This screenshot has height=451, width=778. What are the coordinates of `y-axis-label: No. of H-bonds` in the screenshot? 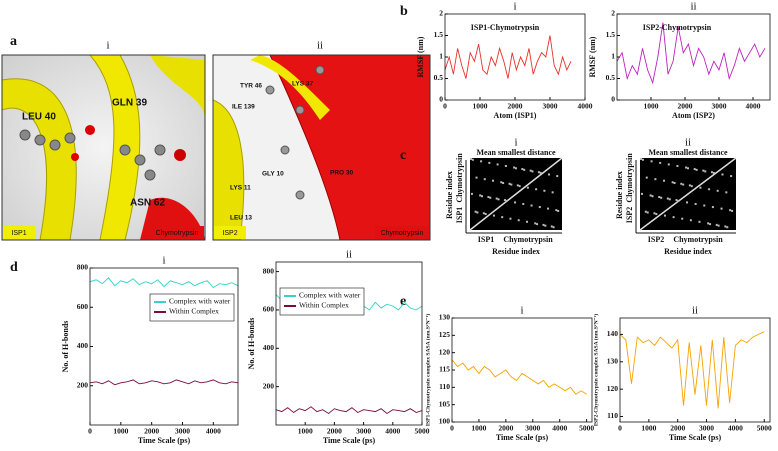 It's located at (65, 347).